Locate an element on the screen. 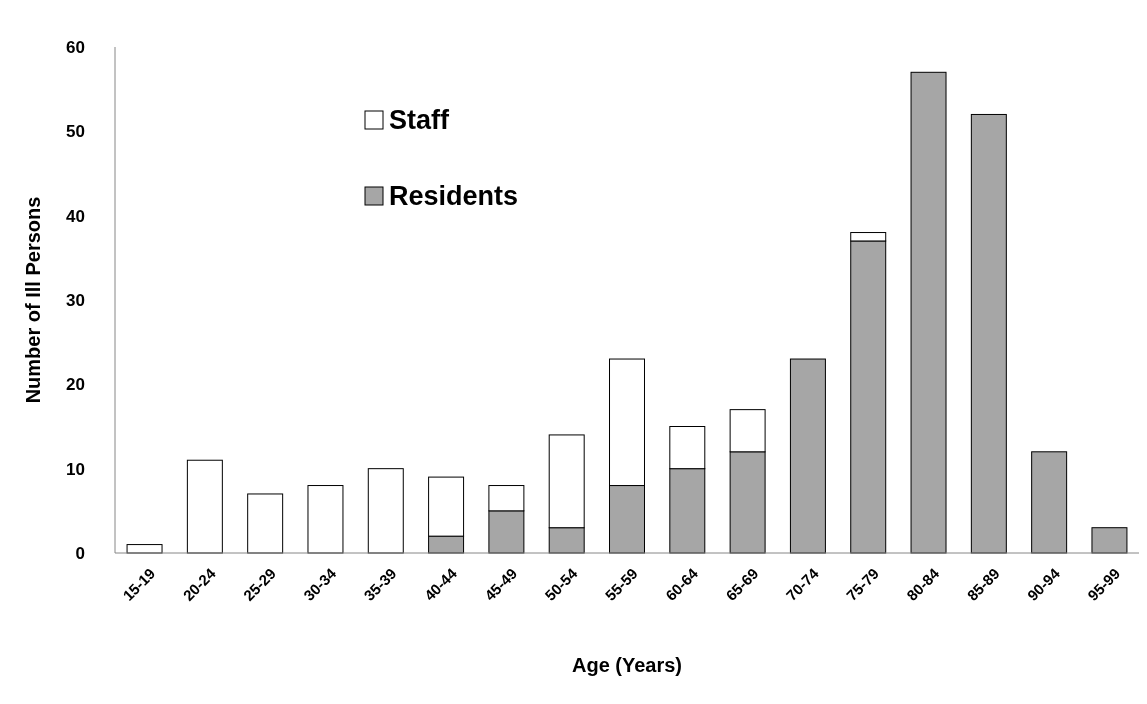 The image size is (1147, 704). y-tick-label: 0 is located at coordinates (80, 553).